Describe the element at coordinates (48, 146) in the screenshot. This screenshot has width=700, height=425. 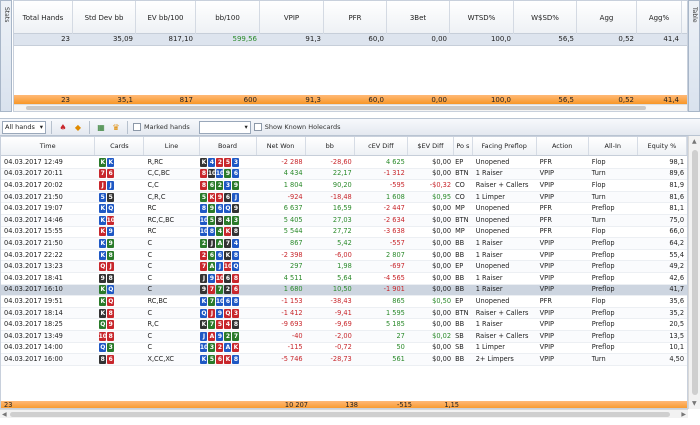
I see `grid-column-header: Time` at that location.